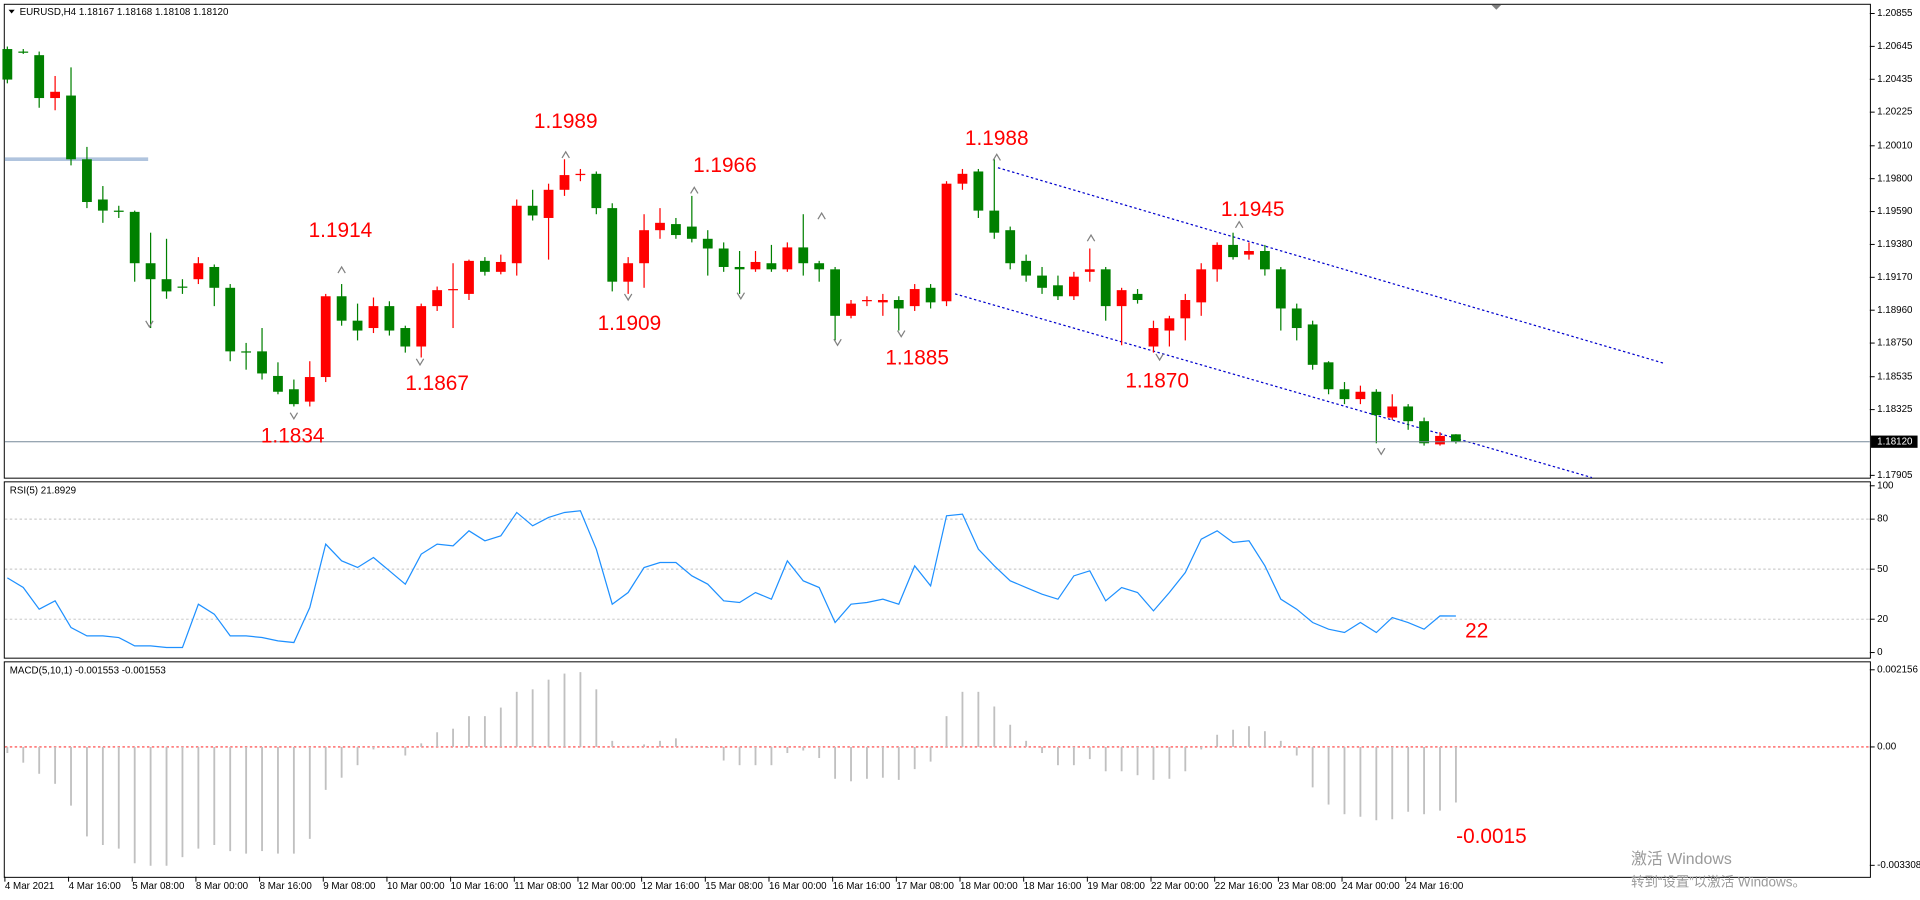  I want to click on x-tick-label: 22 Mar 16:00, so click(1244, 886).